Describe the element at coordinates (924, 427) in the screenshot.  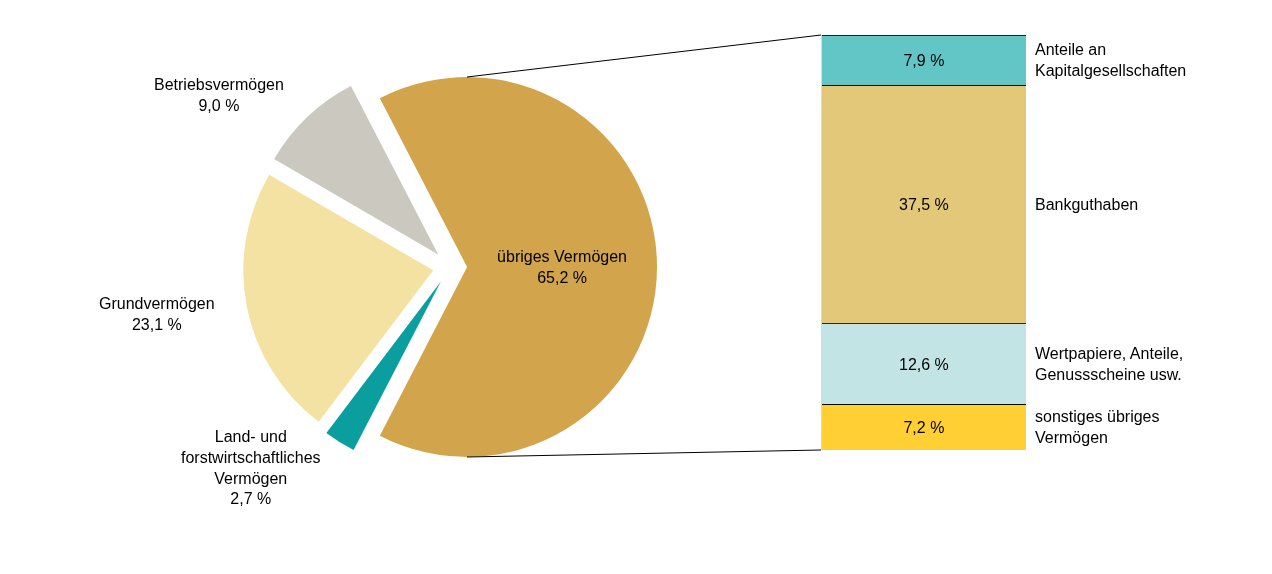
I see `data-label: 7,2 %` at that location.